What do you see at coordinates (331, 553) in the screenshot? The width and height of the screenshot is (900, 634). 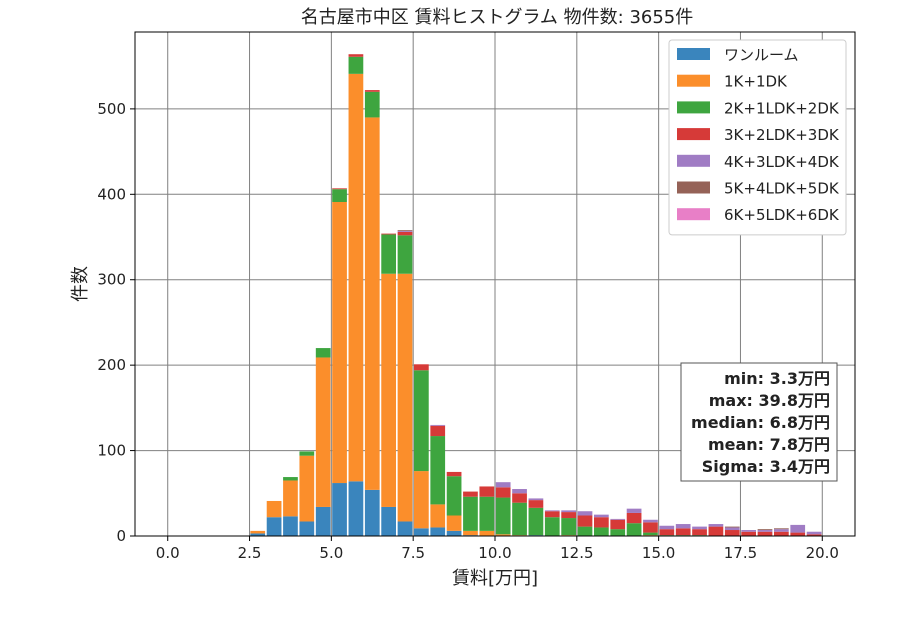 I see `x-tick-label: 5.0` at bounding box center [331, 553].